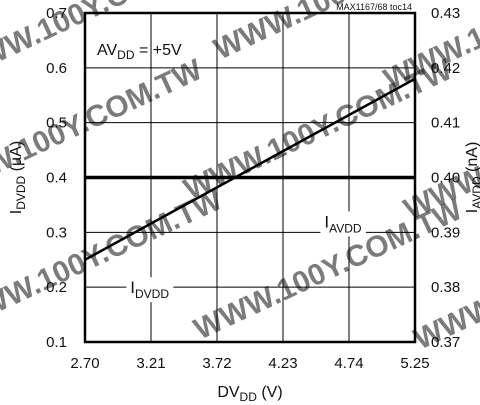  I want to click on series-label-avdd: IAVDD, so click(343, 223).